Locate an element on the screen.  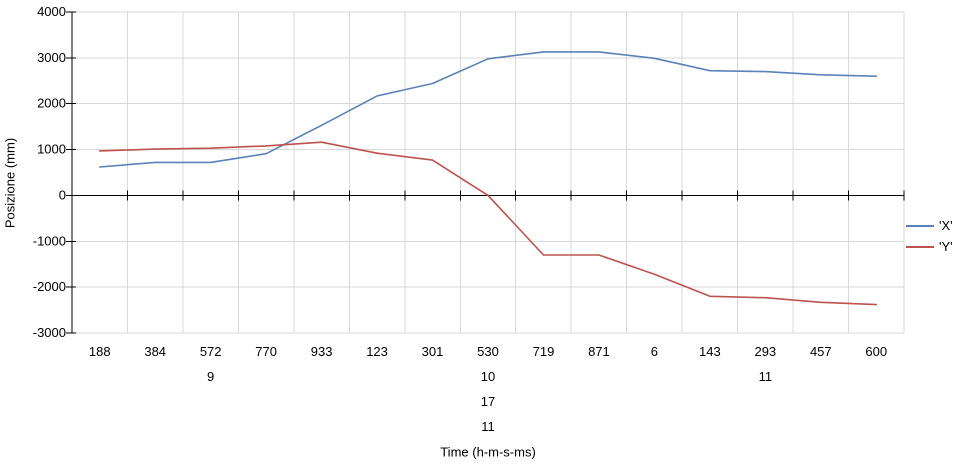
legend-label-x: 'X' is located at coordinates (946, 225).